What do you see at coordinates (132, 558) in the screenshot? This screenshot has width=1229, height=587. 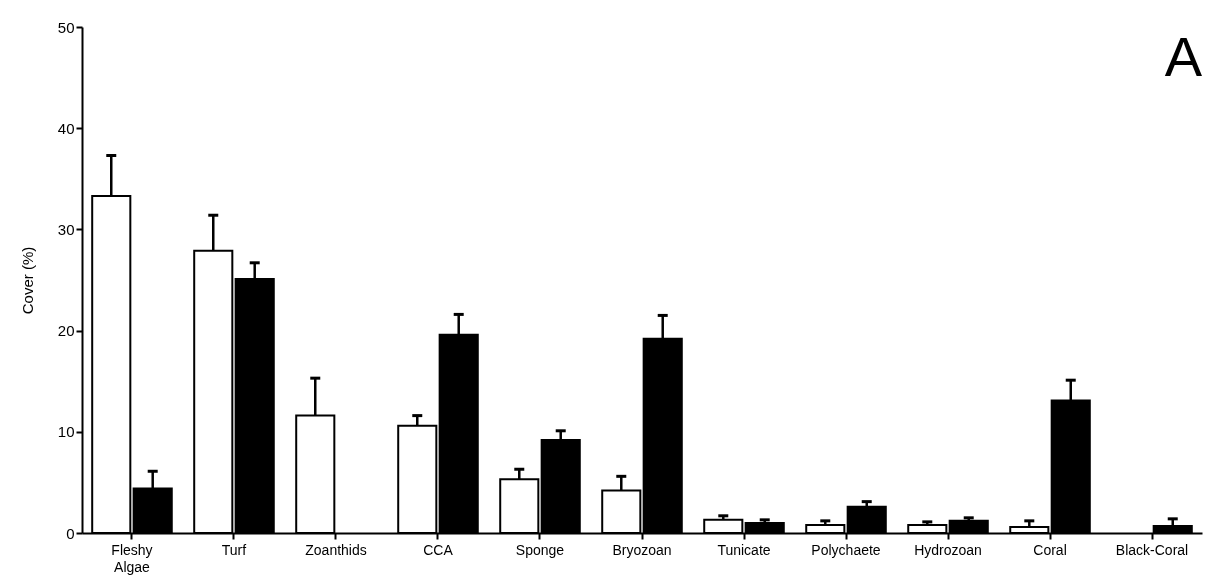 I see `x-tick-label: Fleshy Algae` at bounding box center [132, 558].